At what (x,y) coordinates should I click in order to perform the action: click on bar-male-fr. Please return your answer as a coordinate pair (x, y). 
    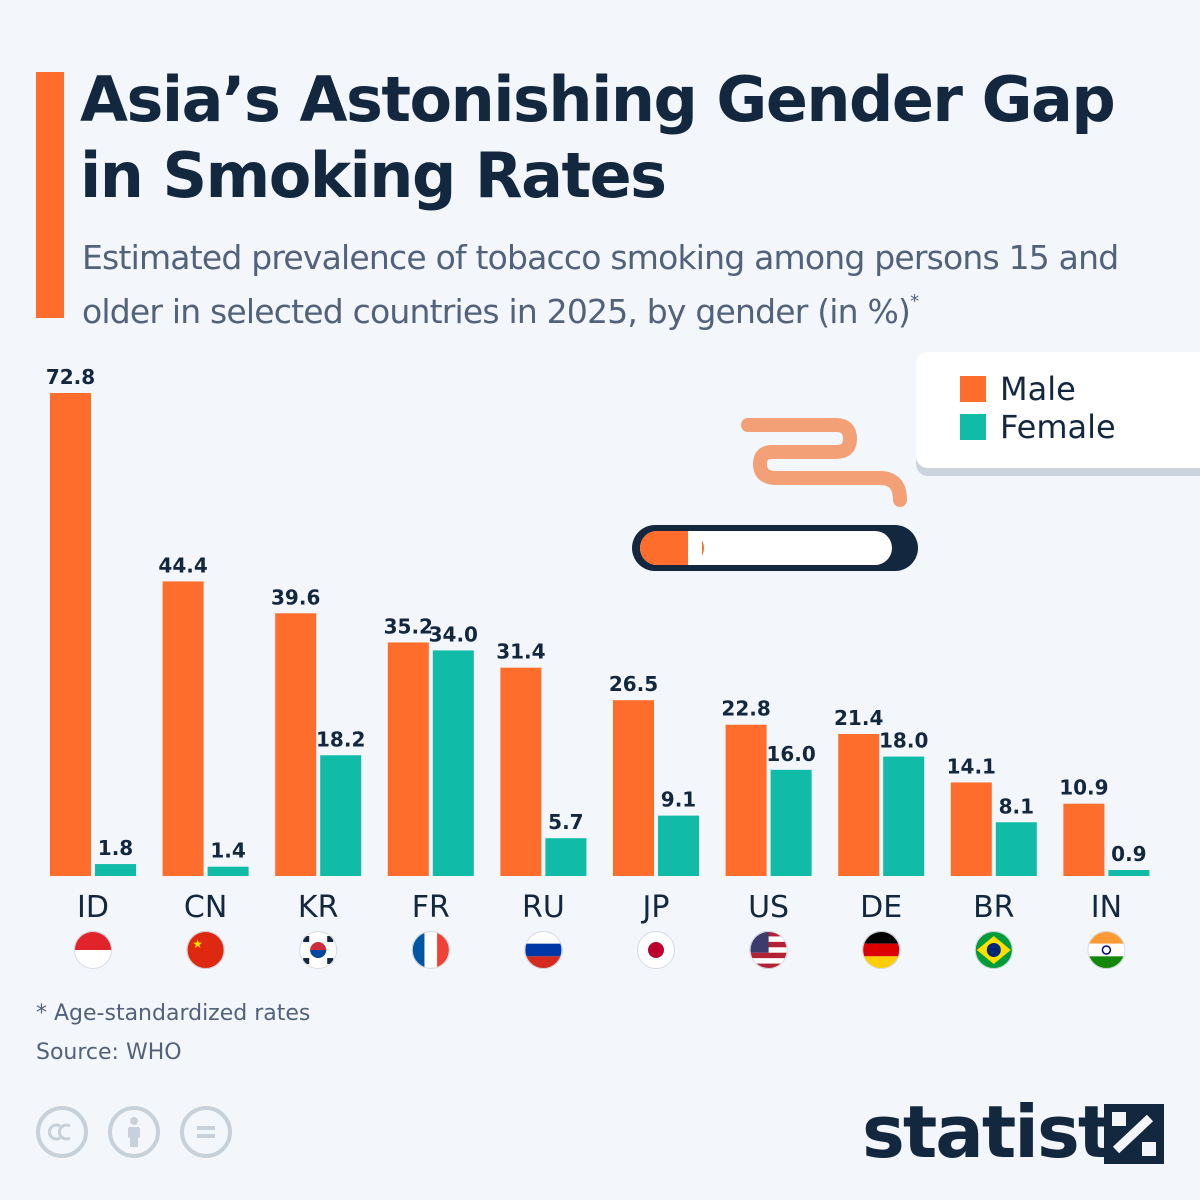
    Looking at the image, I should click on (408, 759).